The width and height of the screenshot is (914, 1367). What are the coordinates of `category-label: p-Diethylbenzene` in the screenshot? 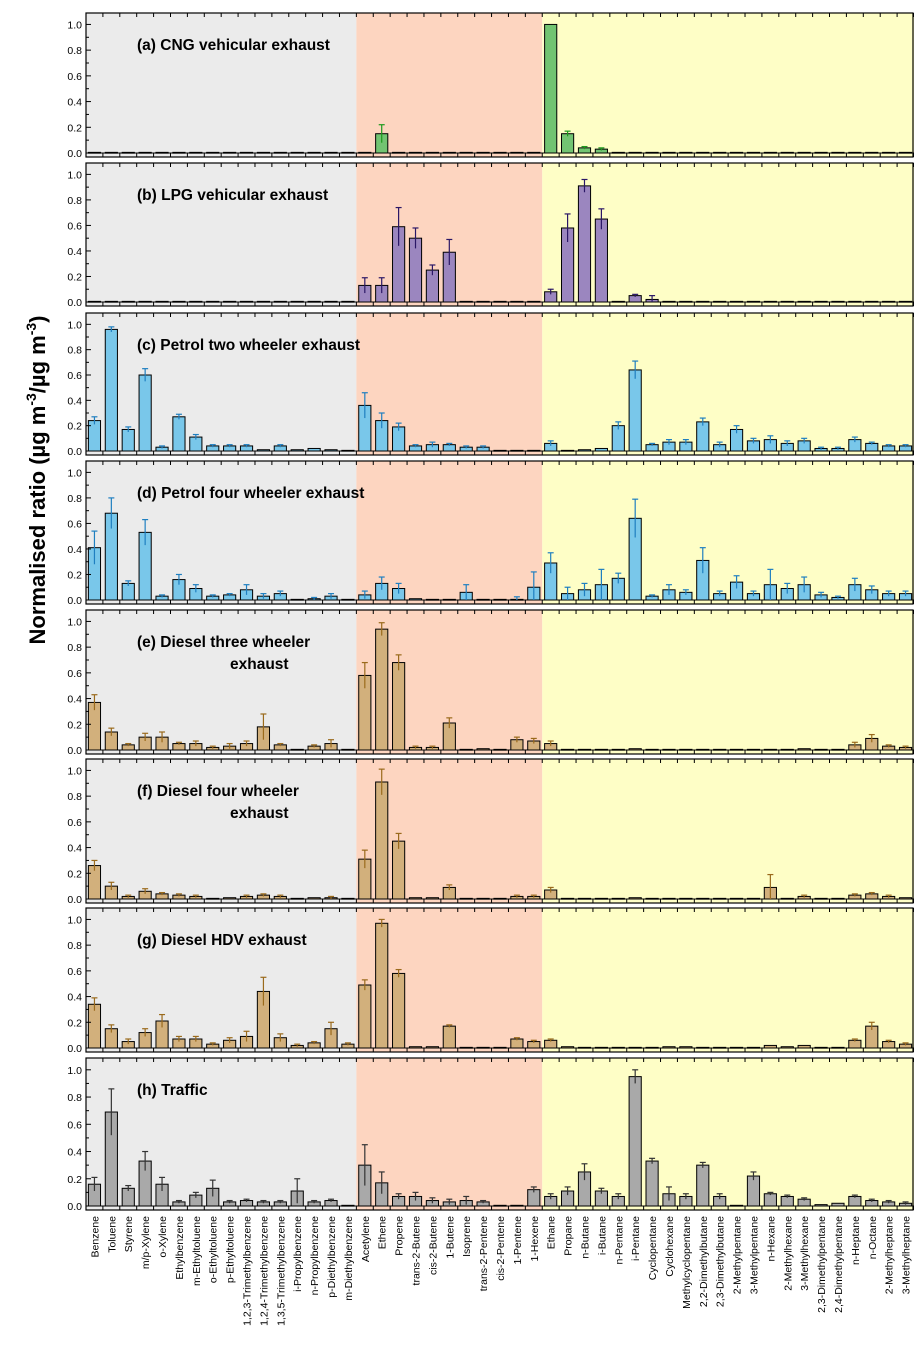 It's located at (332, 1257).